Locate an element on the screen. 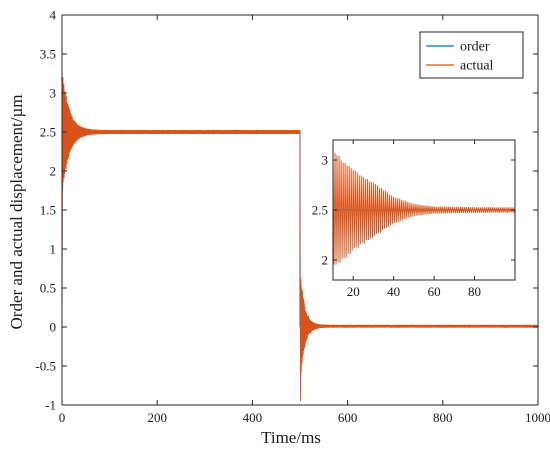 This screenshot has width=550, height=452. inset-plot: 20 40 60 80 2 2.5 3 is located at coordinates (414, 219).